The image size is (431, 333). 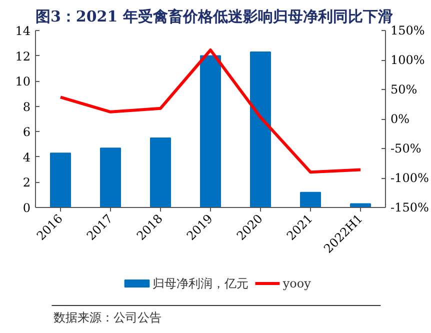 What do you see at coordinates (404, 89) in the screenshot?
I see `y2-tick-label: 50%` at bounding box center [404, 89].